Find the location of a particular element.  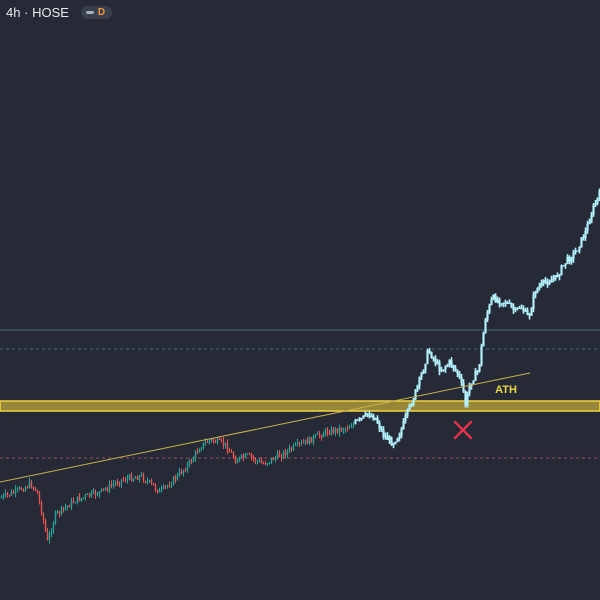

ath-zone is located at coordinates (300, 406).